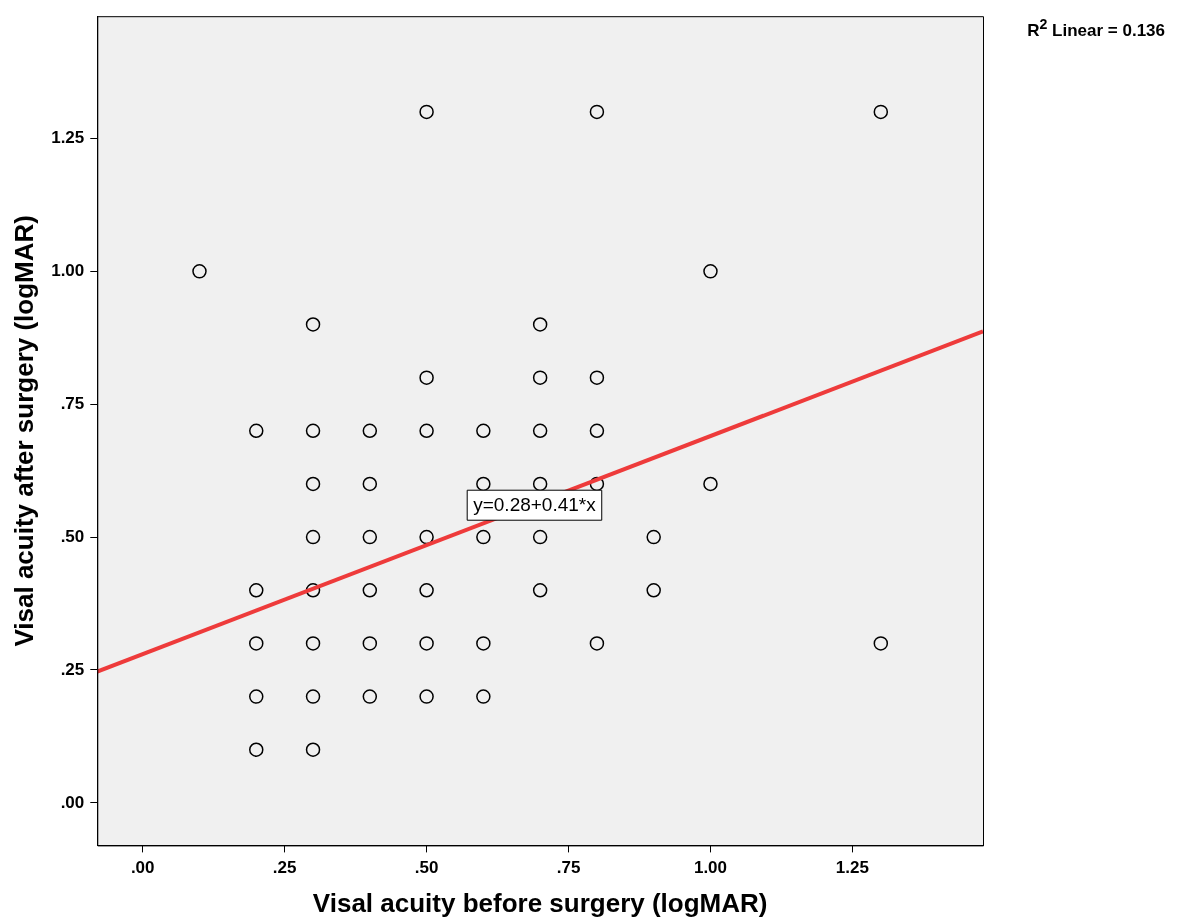 The width and height of the screenshot is (1183, 924). Describe the element at coordinates (852, 868) in the screenshot. I see `x-tick-label: 1.25` at that location.